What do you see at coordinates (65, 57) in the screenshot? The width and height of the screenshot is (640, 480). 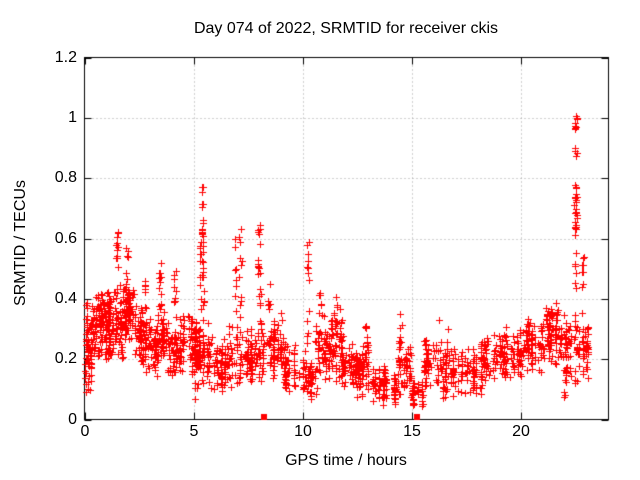 I see `y-tick-label: 1.2` at bounding box center [65, 57].